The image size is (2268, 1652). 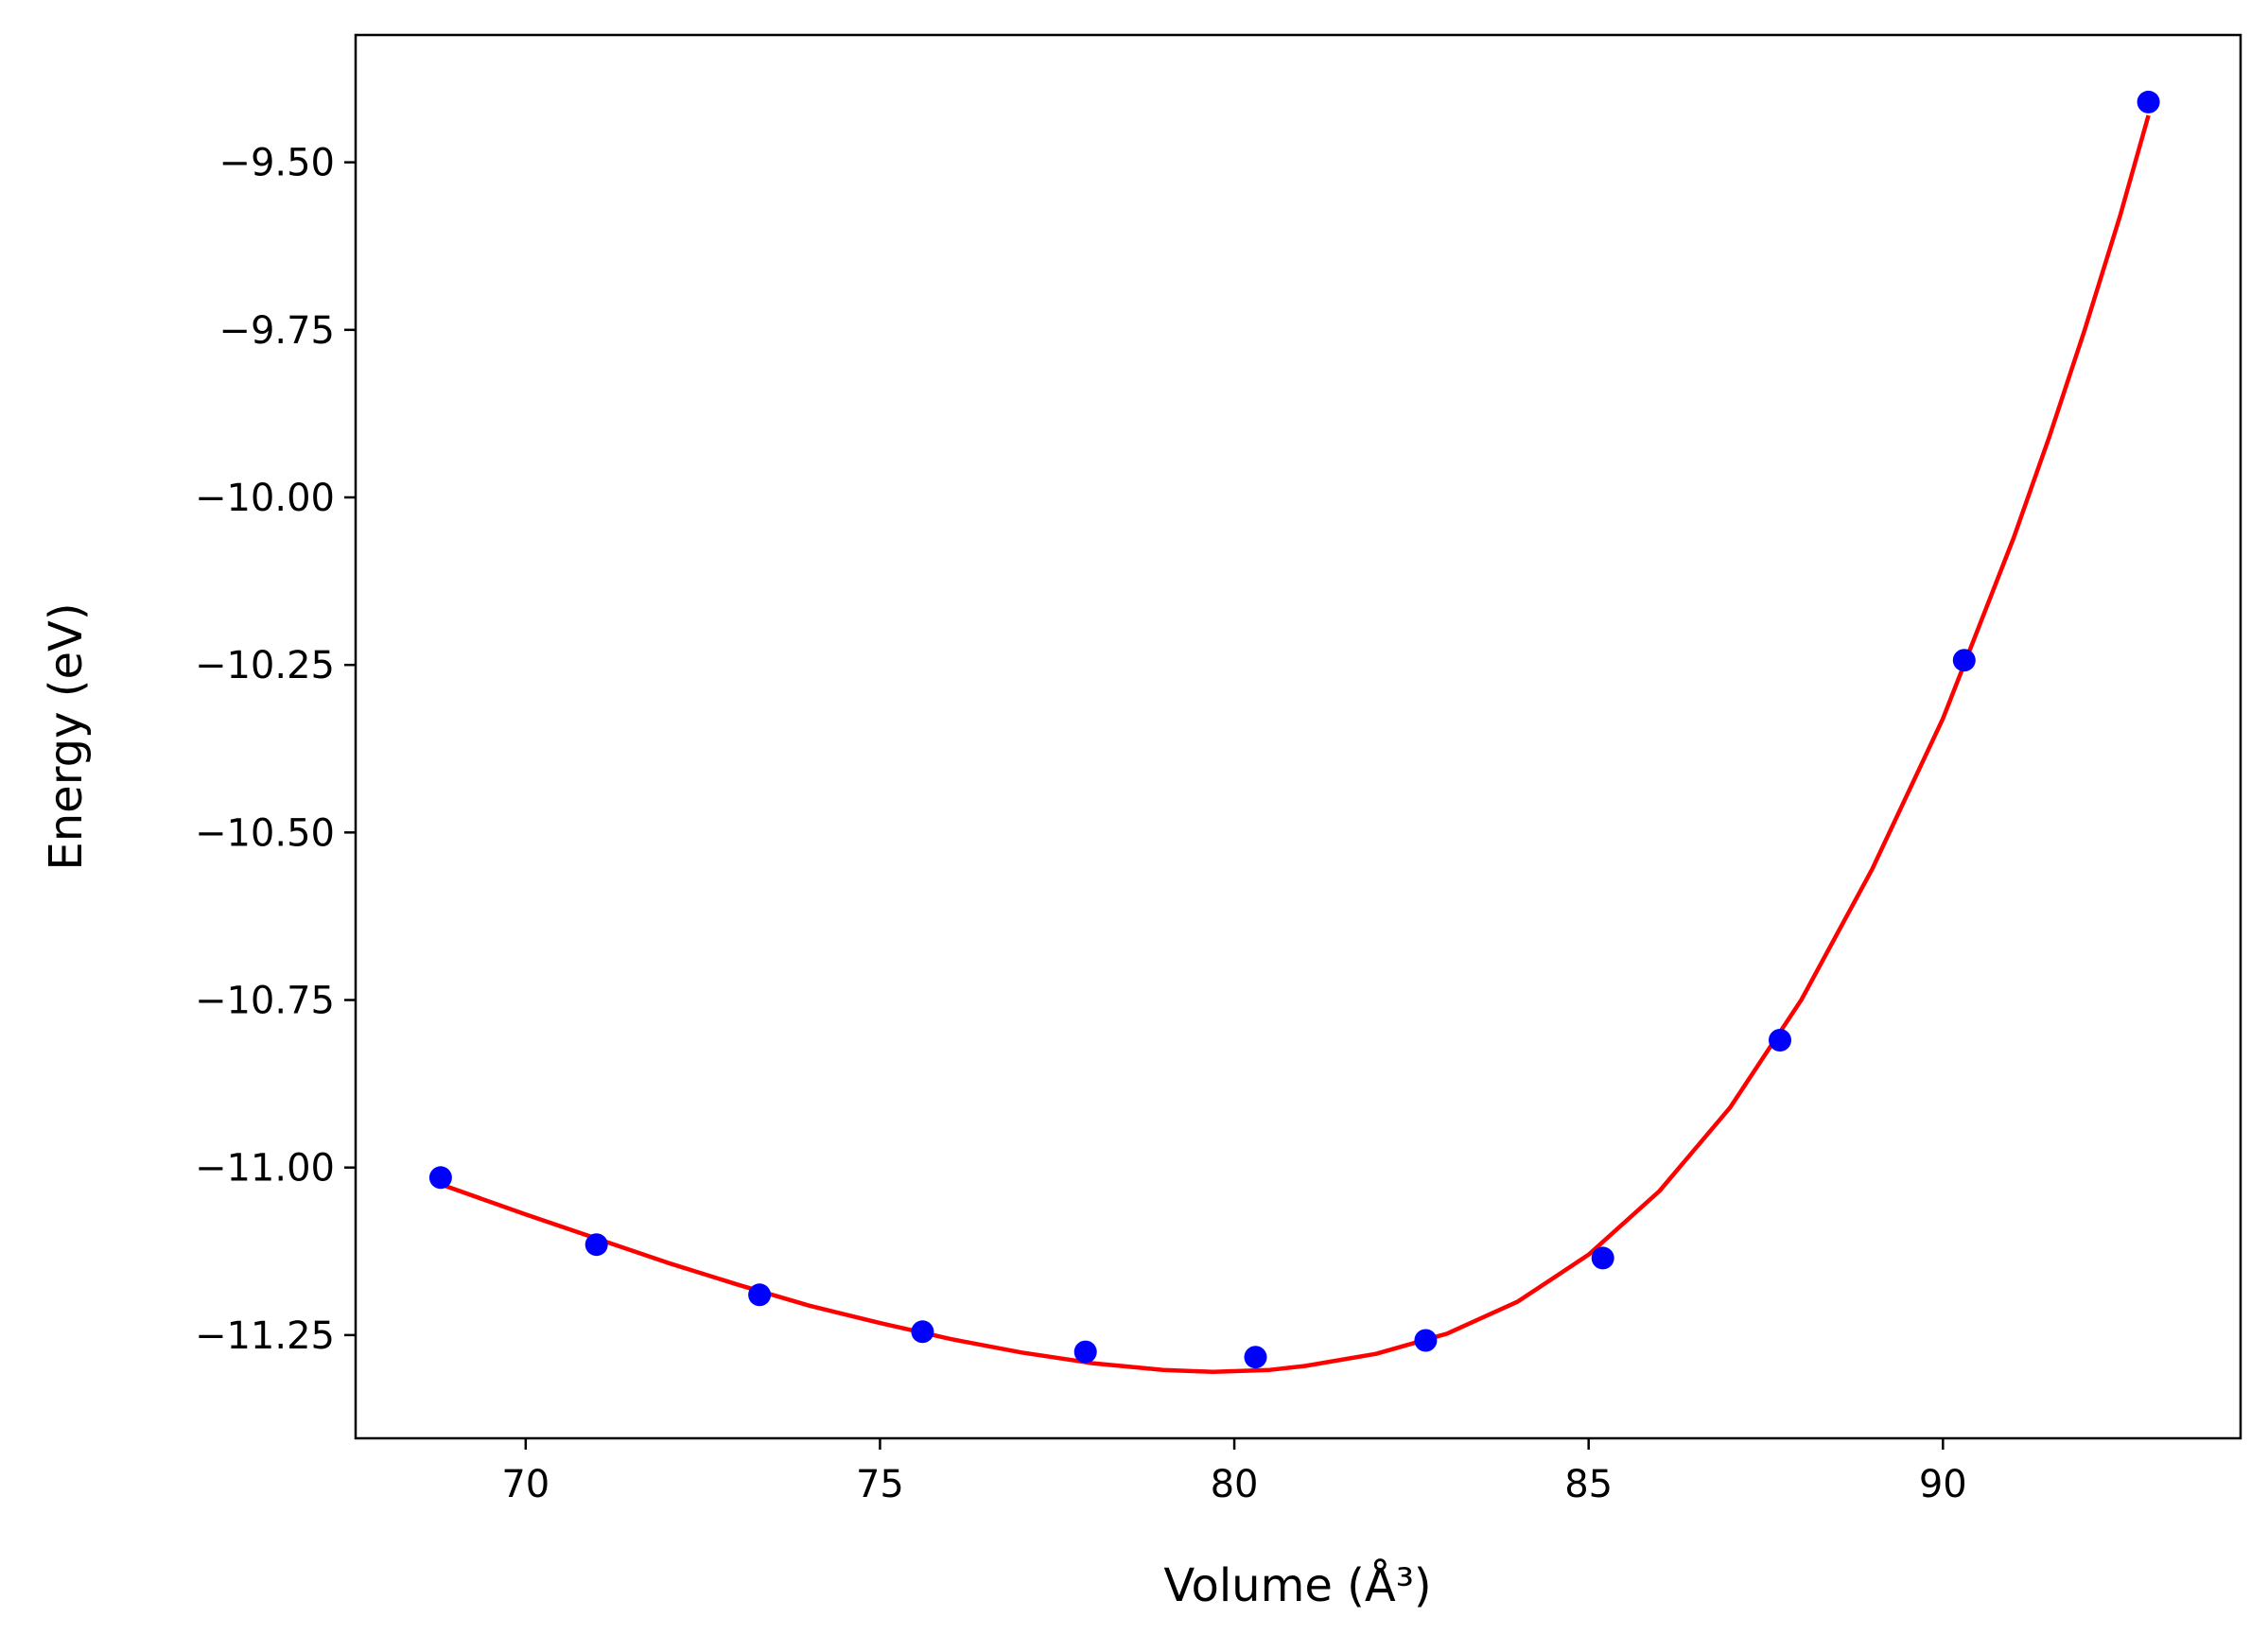 What do you see at coordinates (66, 736) in the screenshot?
I see `y-axis-label: Energy (eV)` at bounding box center [66, 736].